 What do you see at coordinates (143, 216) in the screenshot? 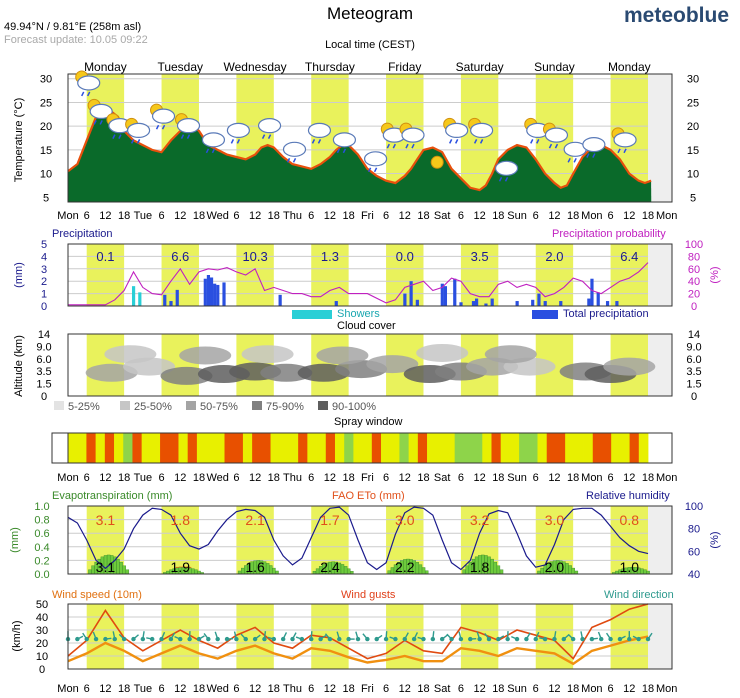
I see `hour-axis-top-label: Tue` at bounding box center [143, 216].